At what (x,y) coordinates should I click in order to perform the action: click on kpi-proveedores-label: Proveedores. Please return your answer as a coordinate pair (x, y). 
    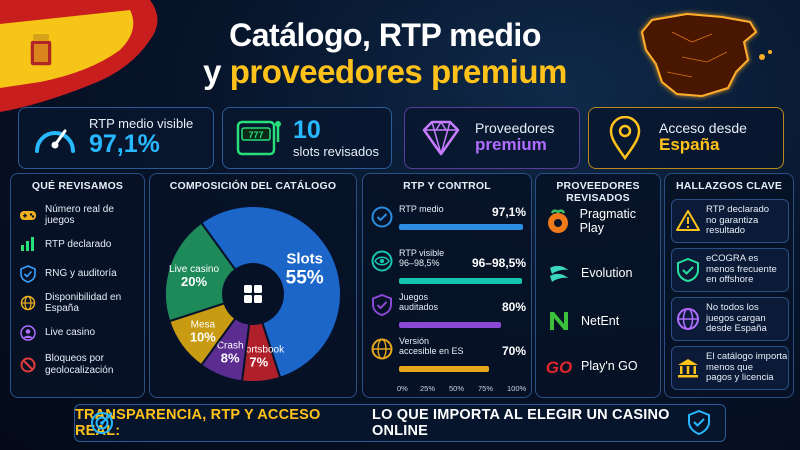
    Looking at the image, I should click on (515, 127).